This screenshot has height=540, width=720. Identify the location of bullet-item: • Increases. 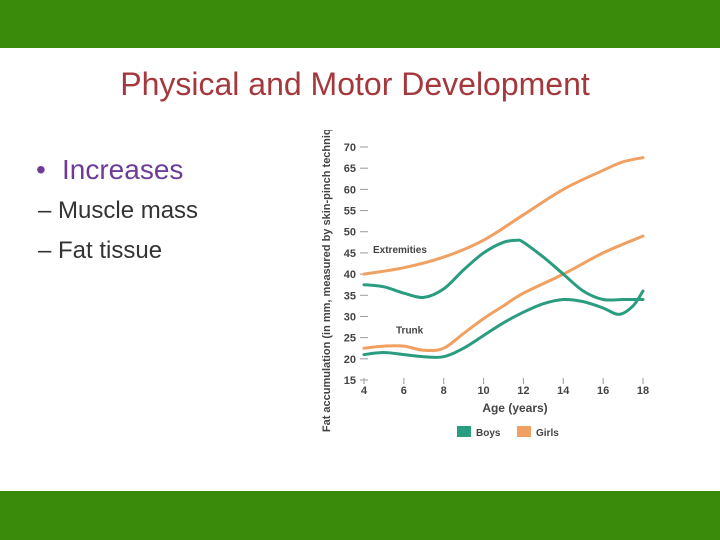
(109, 170).